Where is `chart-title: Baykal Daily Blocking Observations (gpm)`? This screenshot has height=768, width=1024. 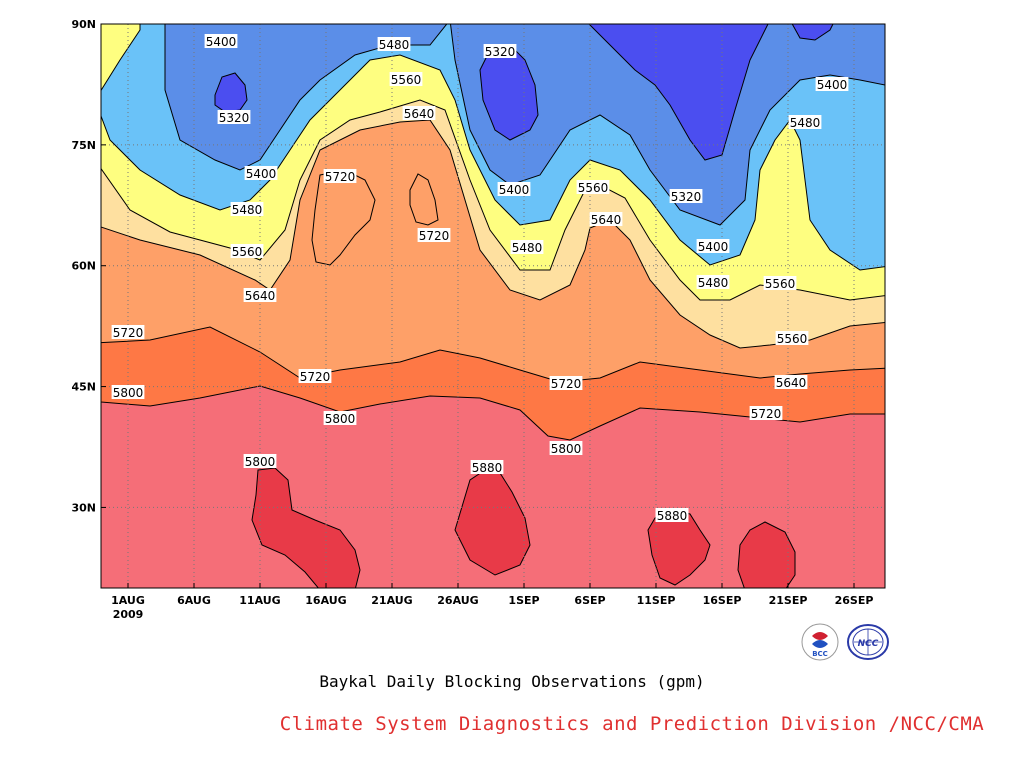
chart-title: Baykal Daily Blocking Observations (gpm) is located at coordinates (512, 681).